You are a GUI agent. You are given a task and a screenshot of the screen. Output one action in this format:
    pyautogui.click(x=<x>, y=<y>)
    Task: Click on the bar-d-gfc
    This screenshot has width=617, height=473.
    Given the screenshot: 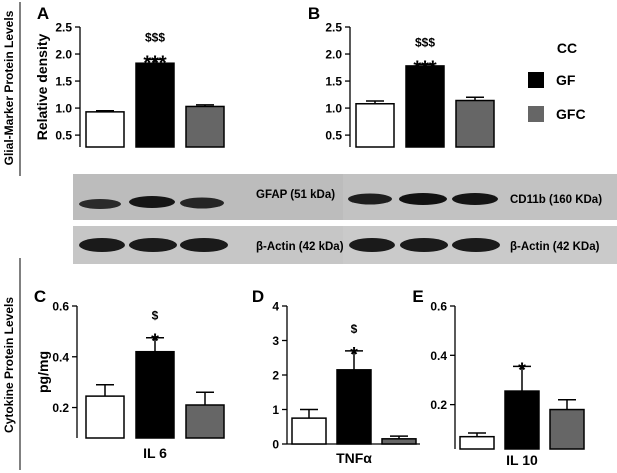 What is the action you would take?
    pyautogui.click(x=399, y=441)
    